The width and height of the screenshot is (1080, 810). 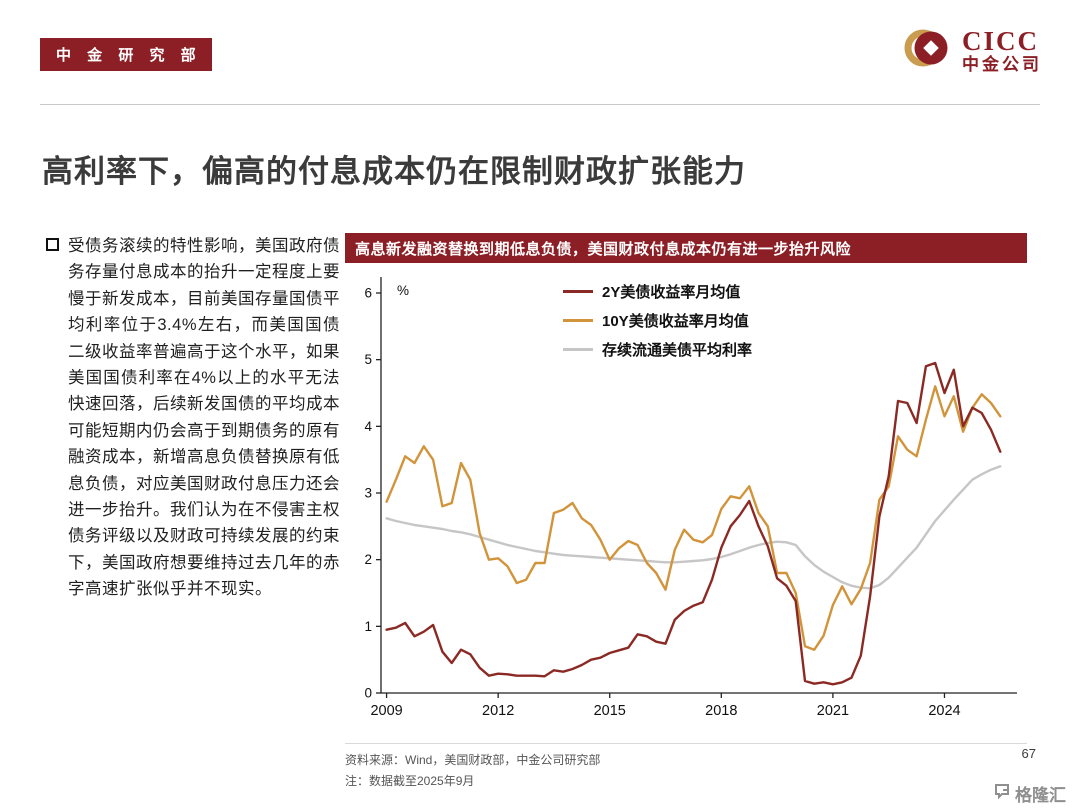 I want to click on svg-text: 2021, so click(x=833, y=711).